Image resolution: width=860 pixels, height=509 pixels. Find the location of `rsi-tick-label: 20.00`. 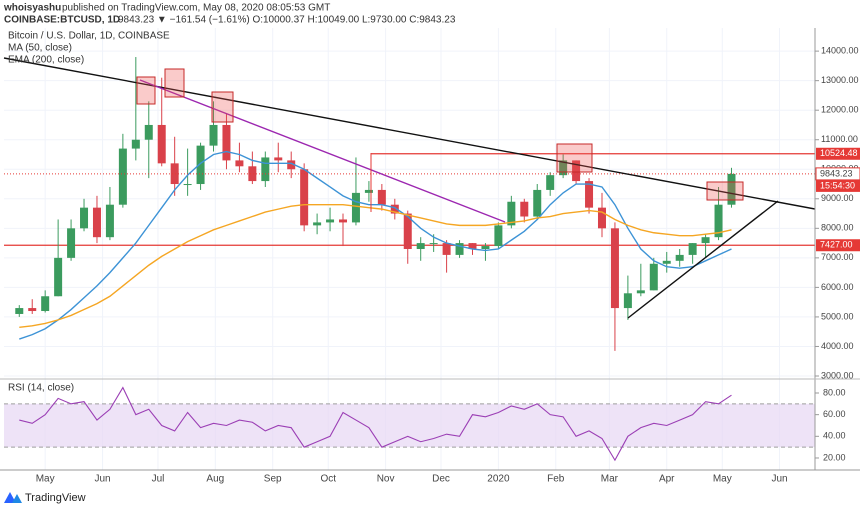

rsi-tick-label: 20.00 is located at coordinates (834, 457).